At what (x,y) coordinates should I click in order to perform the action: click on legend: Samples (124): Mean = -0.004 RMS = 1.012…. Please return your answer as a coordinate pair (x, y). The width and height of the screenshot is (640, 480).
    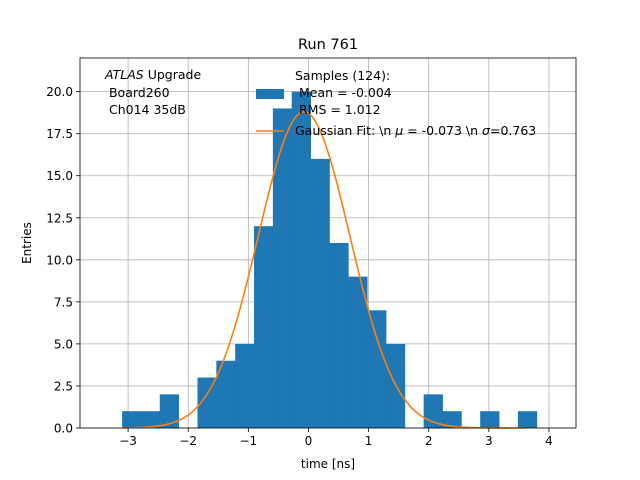
    Looking at the image, I should click on (396, 103).